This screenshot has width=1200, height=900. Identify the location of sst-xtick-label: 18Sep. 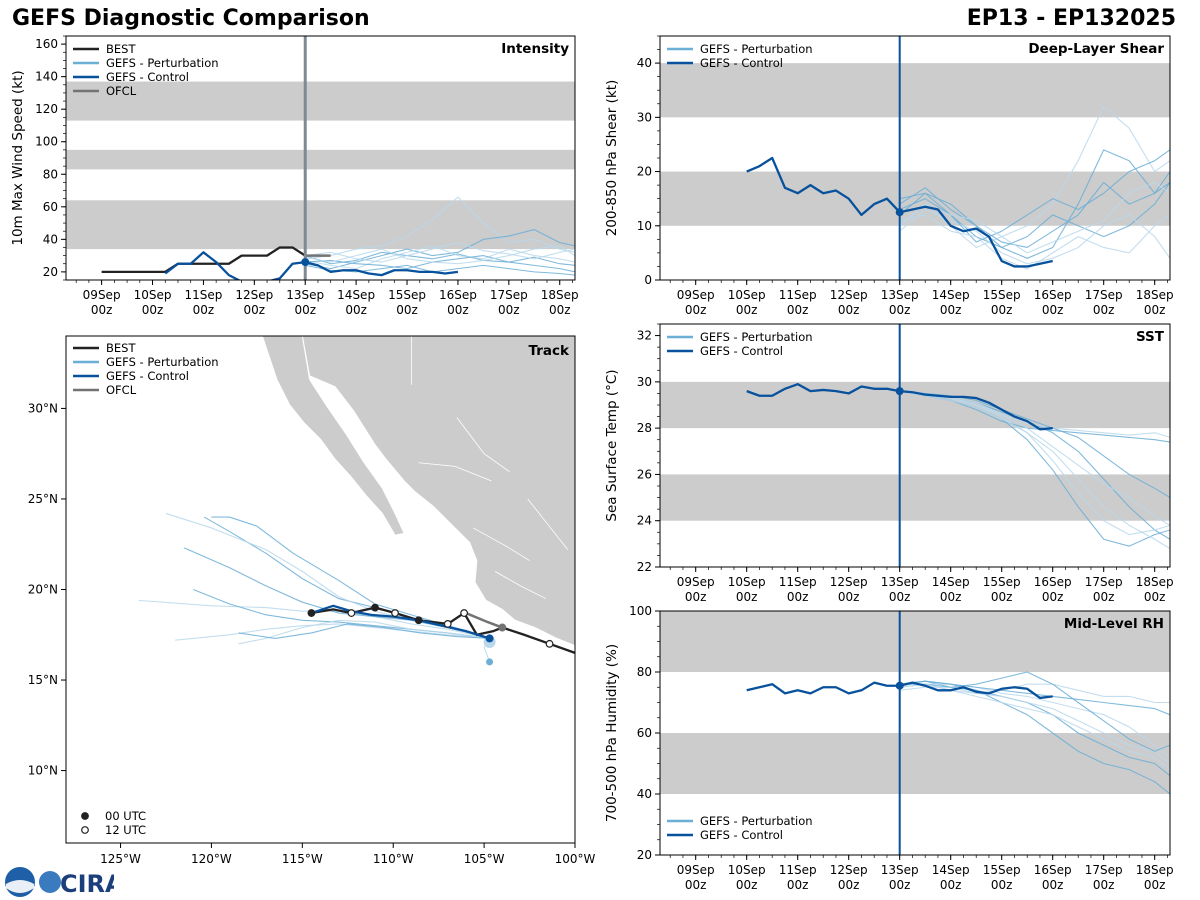
(1155, 582).